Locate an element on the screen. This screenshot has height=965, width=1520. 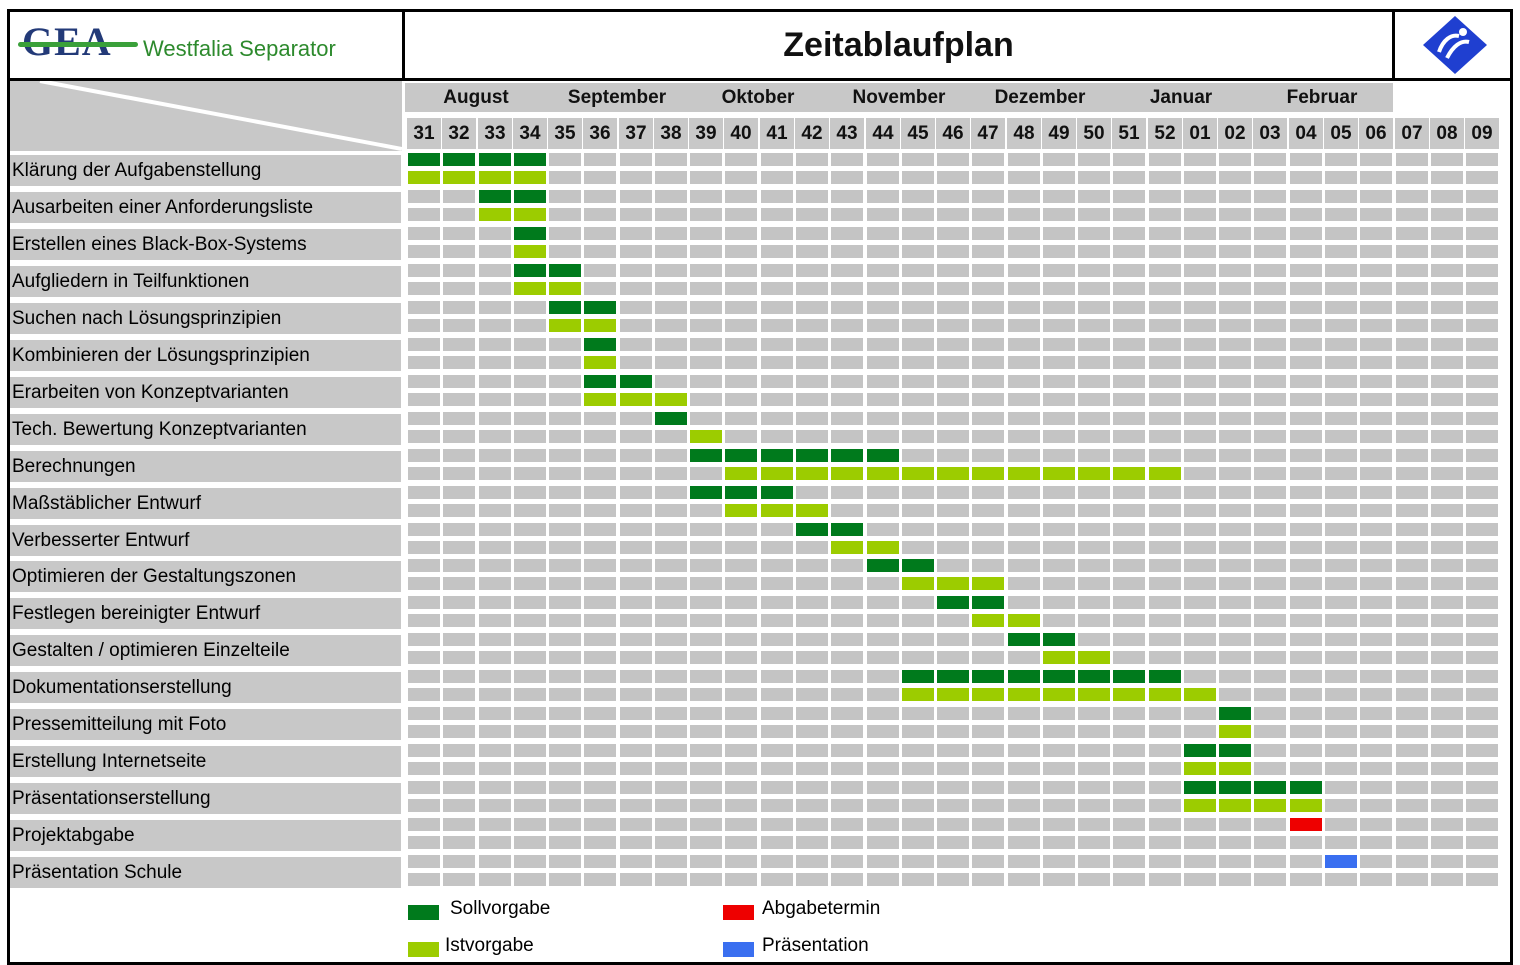
week-number: 47 is located at coordinates (988, 133).